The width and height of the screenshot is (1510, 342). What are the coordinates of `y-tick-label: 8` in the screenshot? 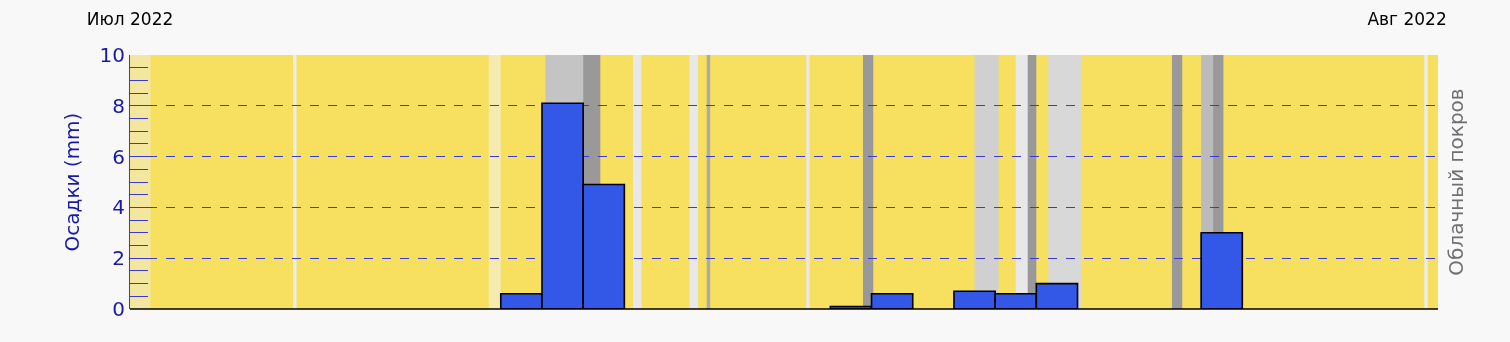 It's located at (118, 105).